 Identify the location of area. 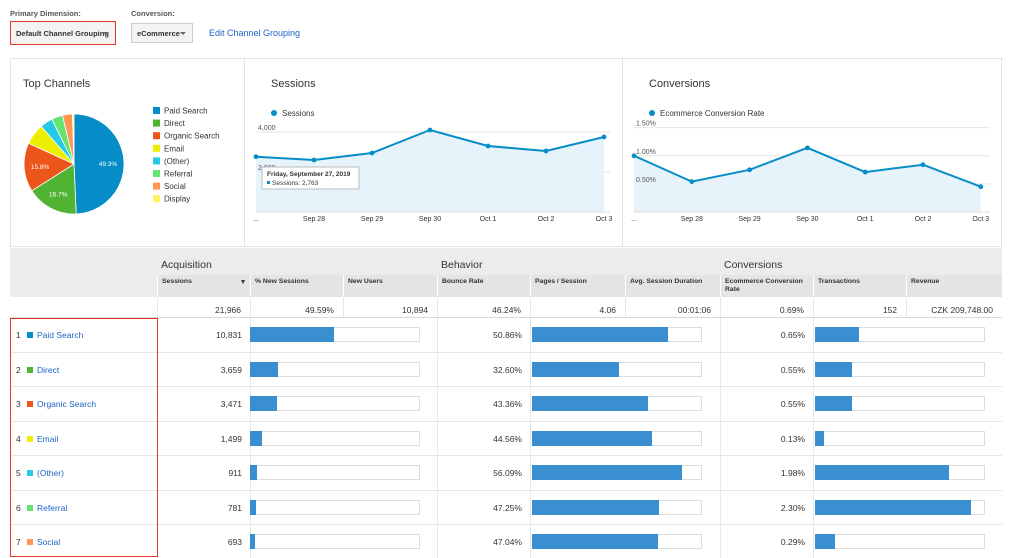
(807, 179).